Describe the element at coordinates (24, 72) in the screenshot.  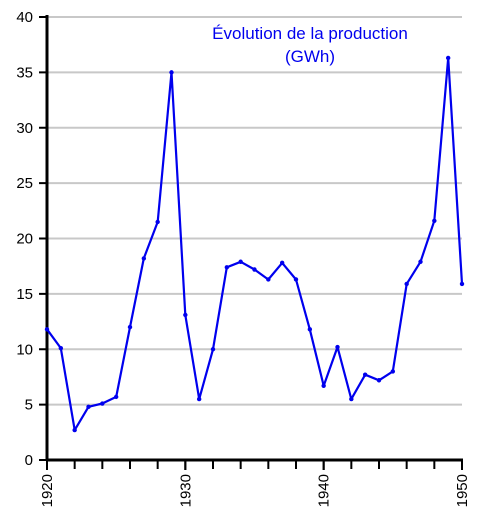
I see `y-tick-label-35: 35` at that location.